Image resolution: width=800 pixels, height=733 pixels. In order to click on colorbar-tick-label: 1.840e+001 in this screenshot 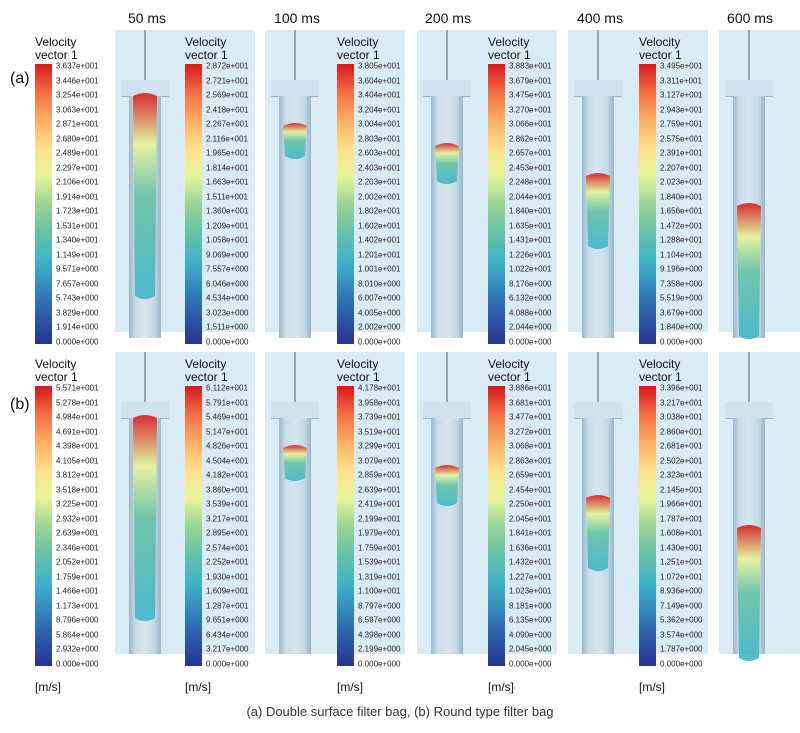, I will do `click(530, 211)`.